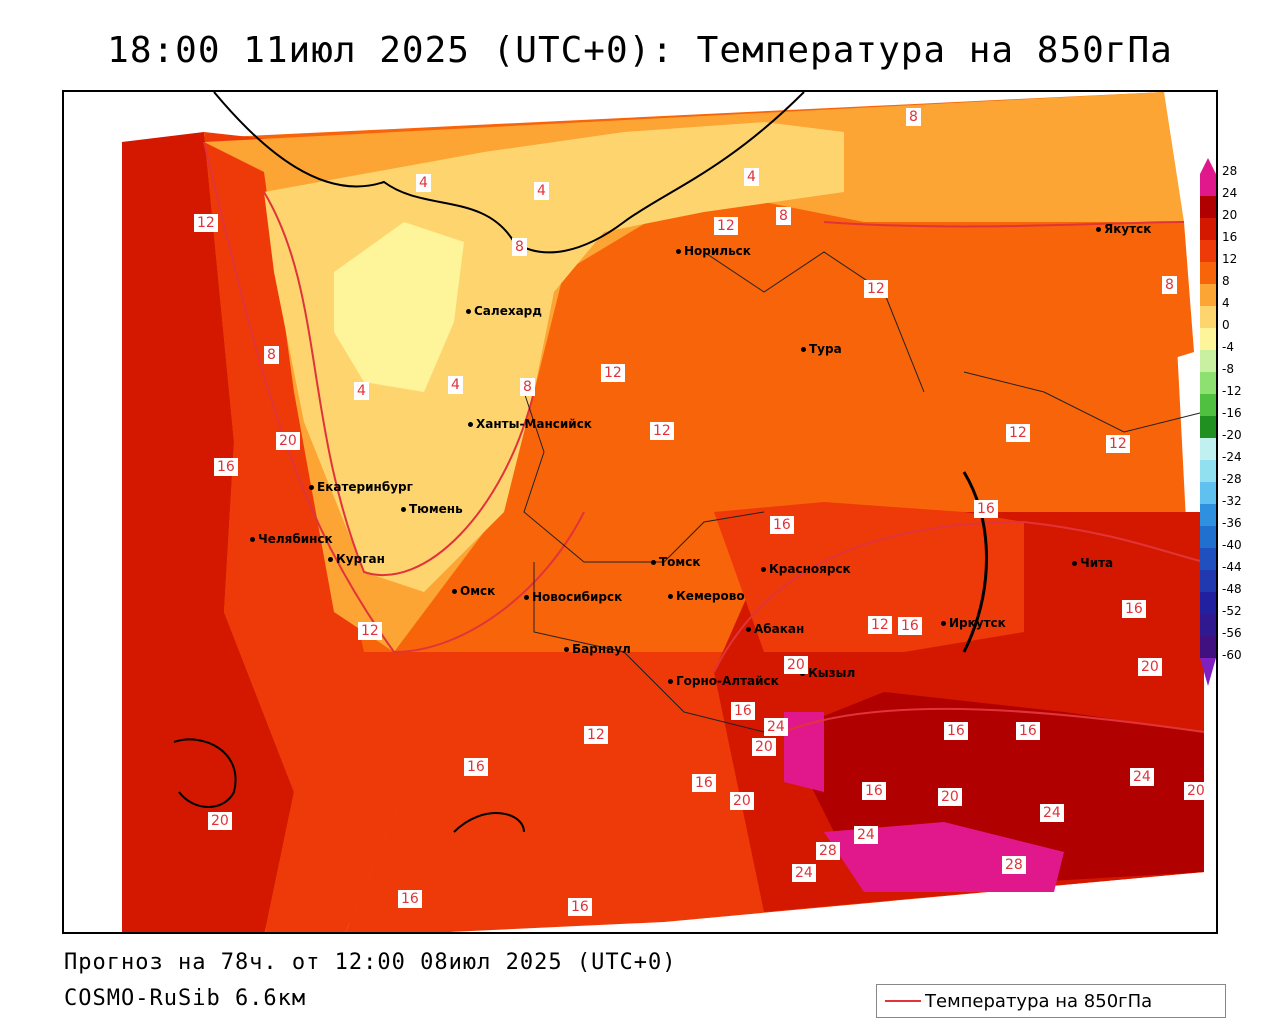 The height and width of the screenshot is (1024, 1280). I want to click on field-16-center, so click(869, 577).